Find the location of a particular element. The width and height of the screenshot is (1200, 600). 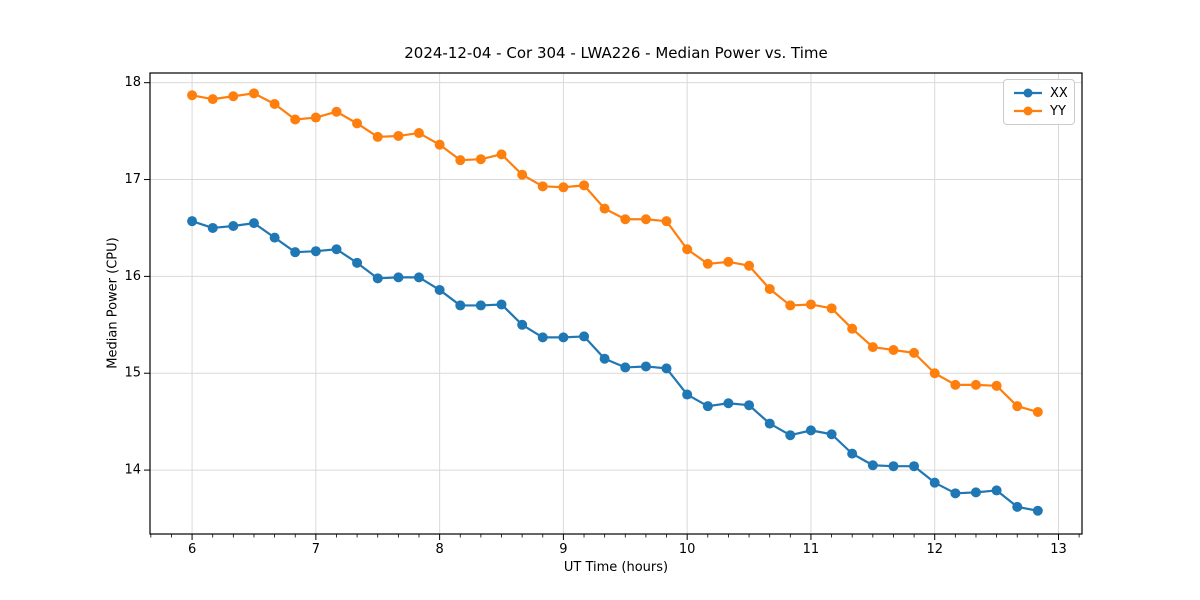

y-tick-label: 17 is located at coordinates (132, 179).